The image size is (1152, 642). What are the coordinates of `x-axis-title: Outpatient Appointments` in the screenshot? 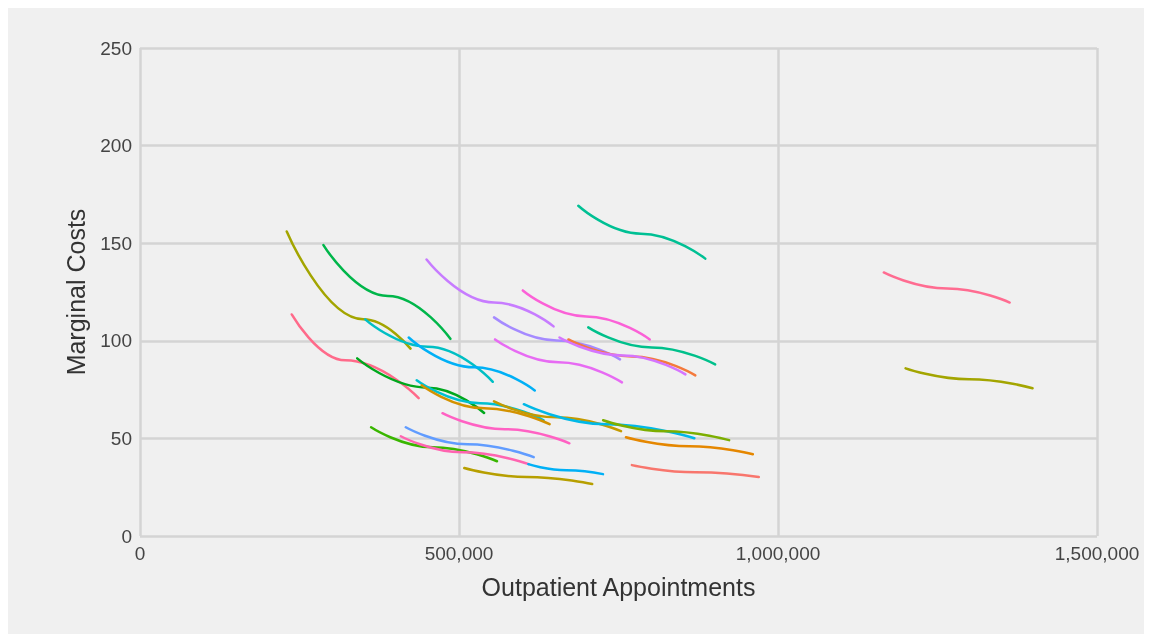 It's located at (618, 586).